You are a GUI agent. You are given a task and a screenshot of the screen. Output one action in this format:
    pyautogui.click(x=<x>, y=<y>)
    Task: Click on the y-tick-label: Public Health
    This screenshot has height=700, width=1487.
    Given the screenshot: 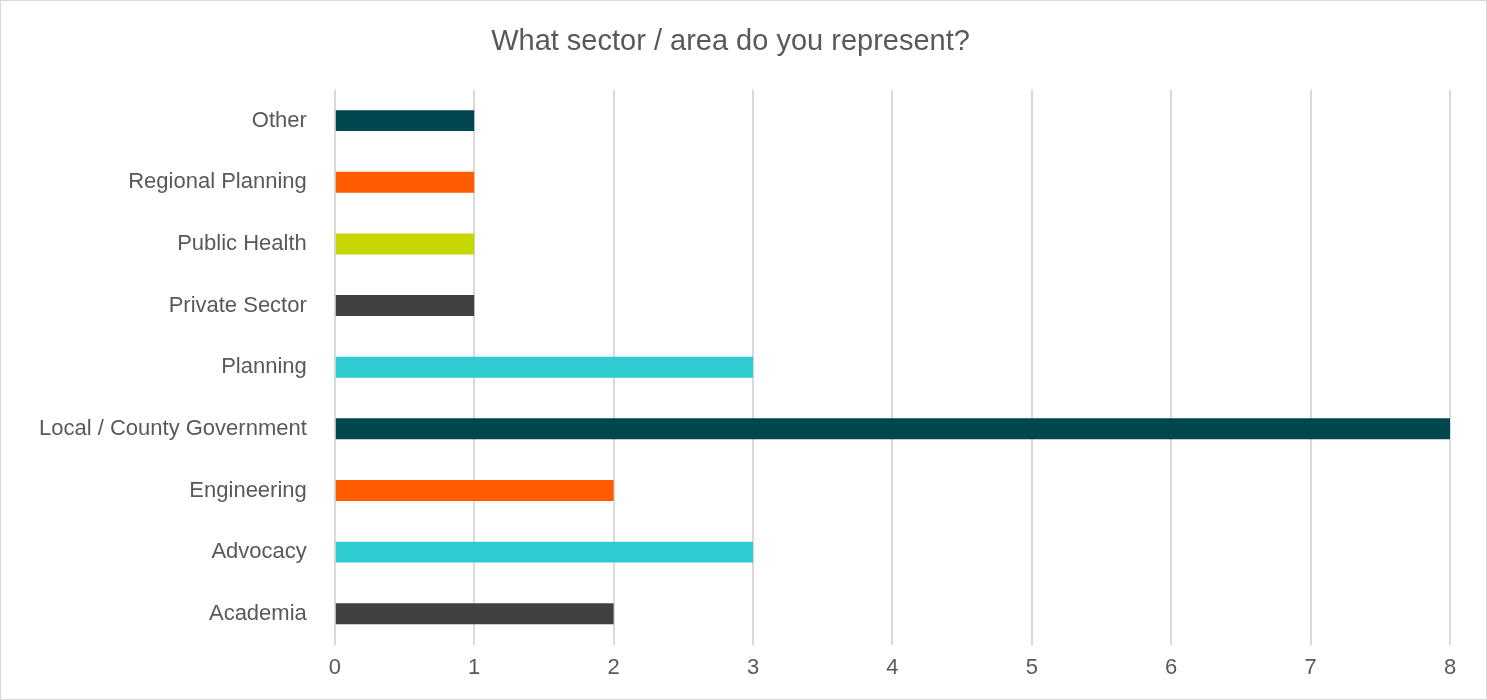 What is the action you would take?
    pyautogui.click(x=242, y=242)
    